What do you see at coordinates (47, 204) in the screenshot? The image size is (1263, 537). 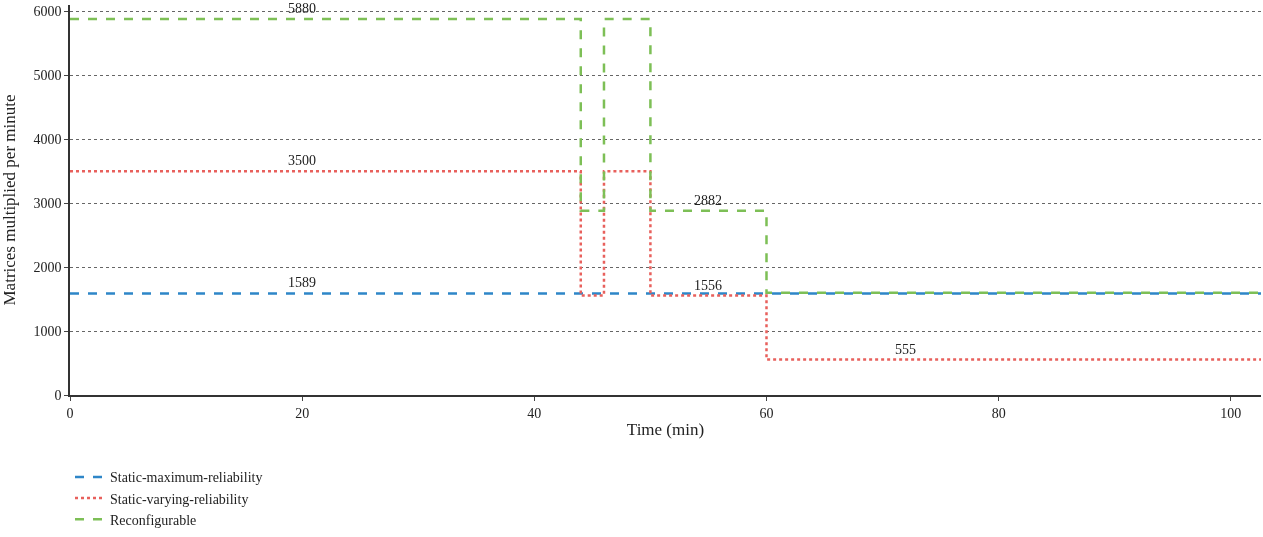 I see `y-tick-label: 3000` at bounding box center [47, 204].